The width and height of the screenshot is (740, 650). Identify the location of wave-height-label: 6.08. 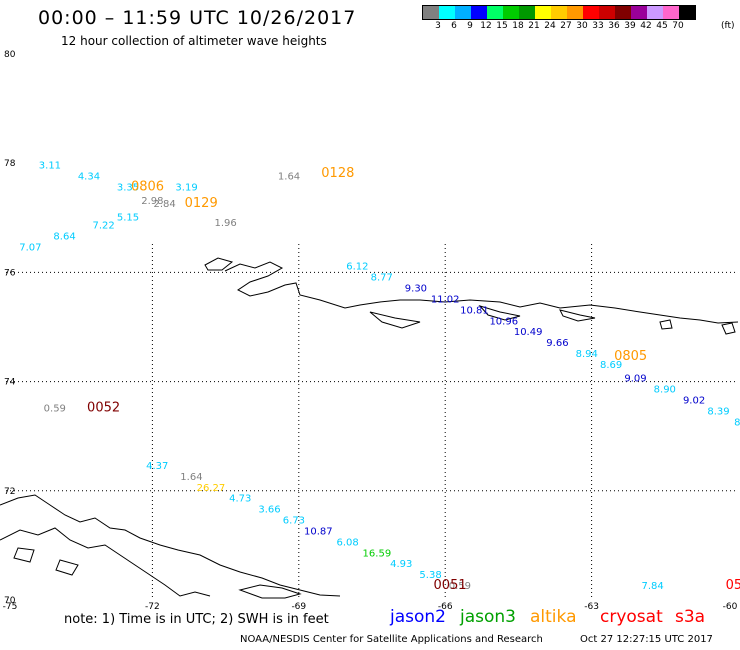
(347, 542).